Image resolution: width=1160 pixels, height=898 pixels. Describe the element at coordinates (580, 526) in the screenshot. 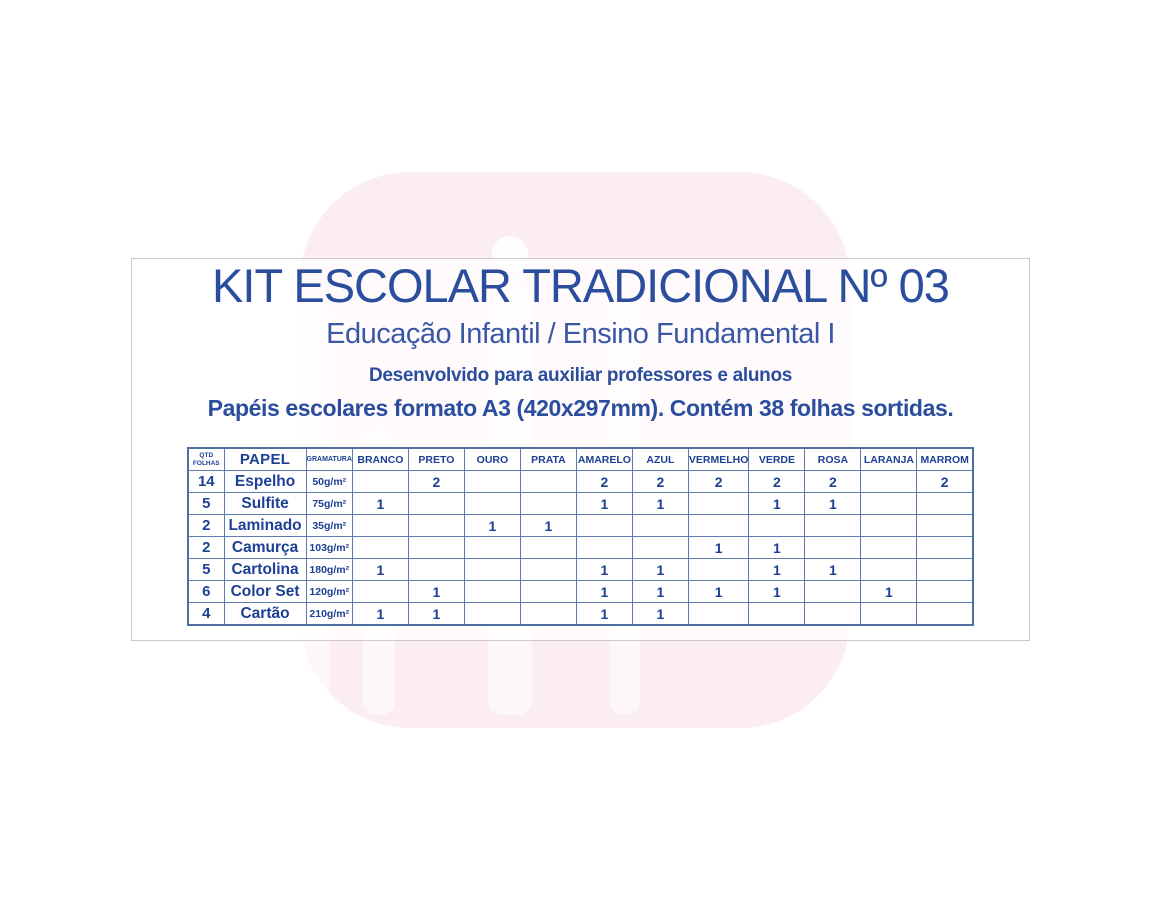

I see `table-row: 2 Laminado 35g/m² 1 1` at that location.